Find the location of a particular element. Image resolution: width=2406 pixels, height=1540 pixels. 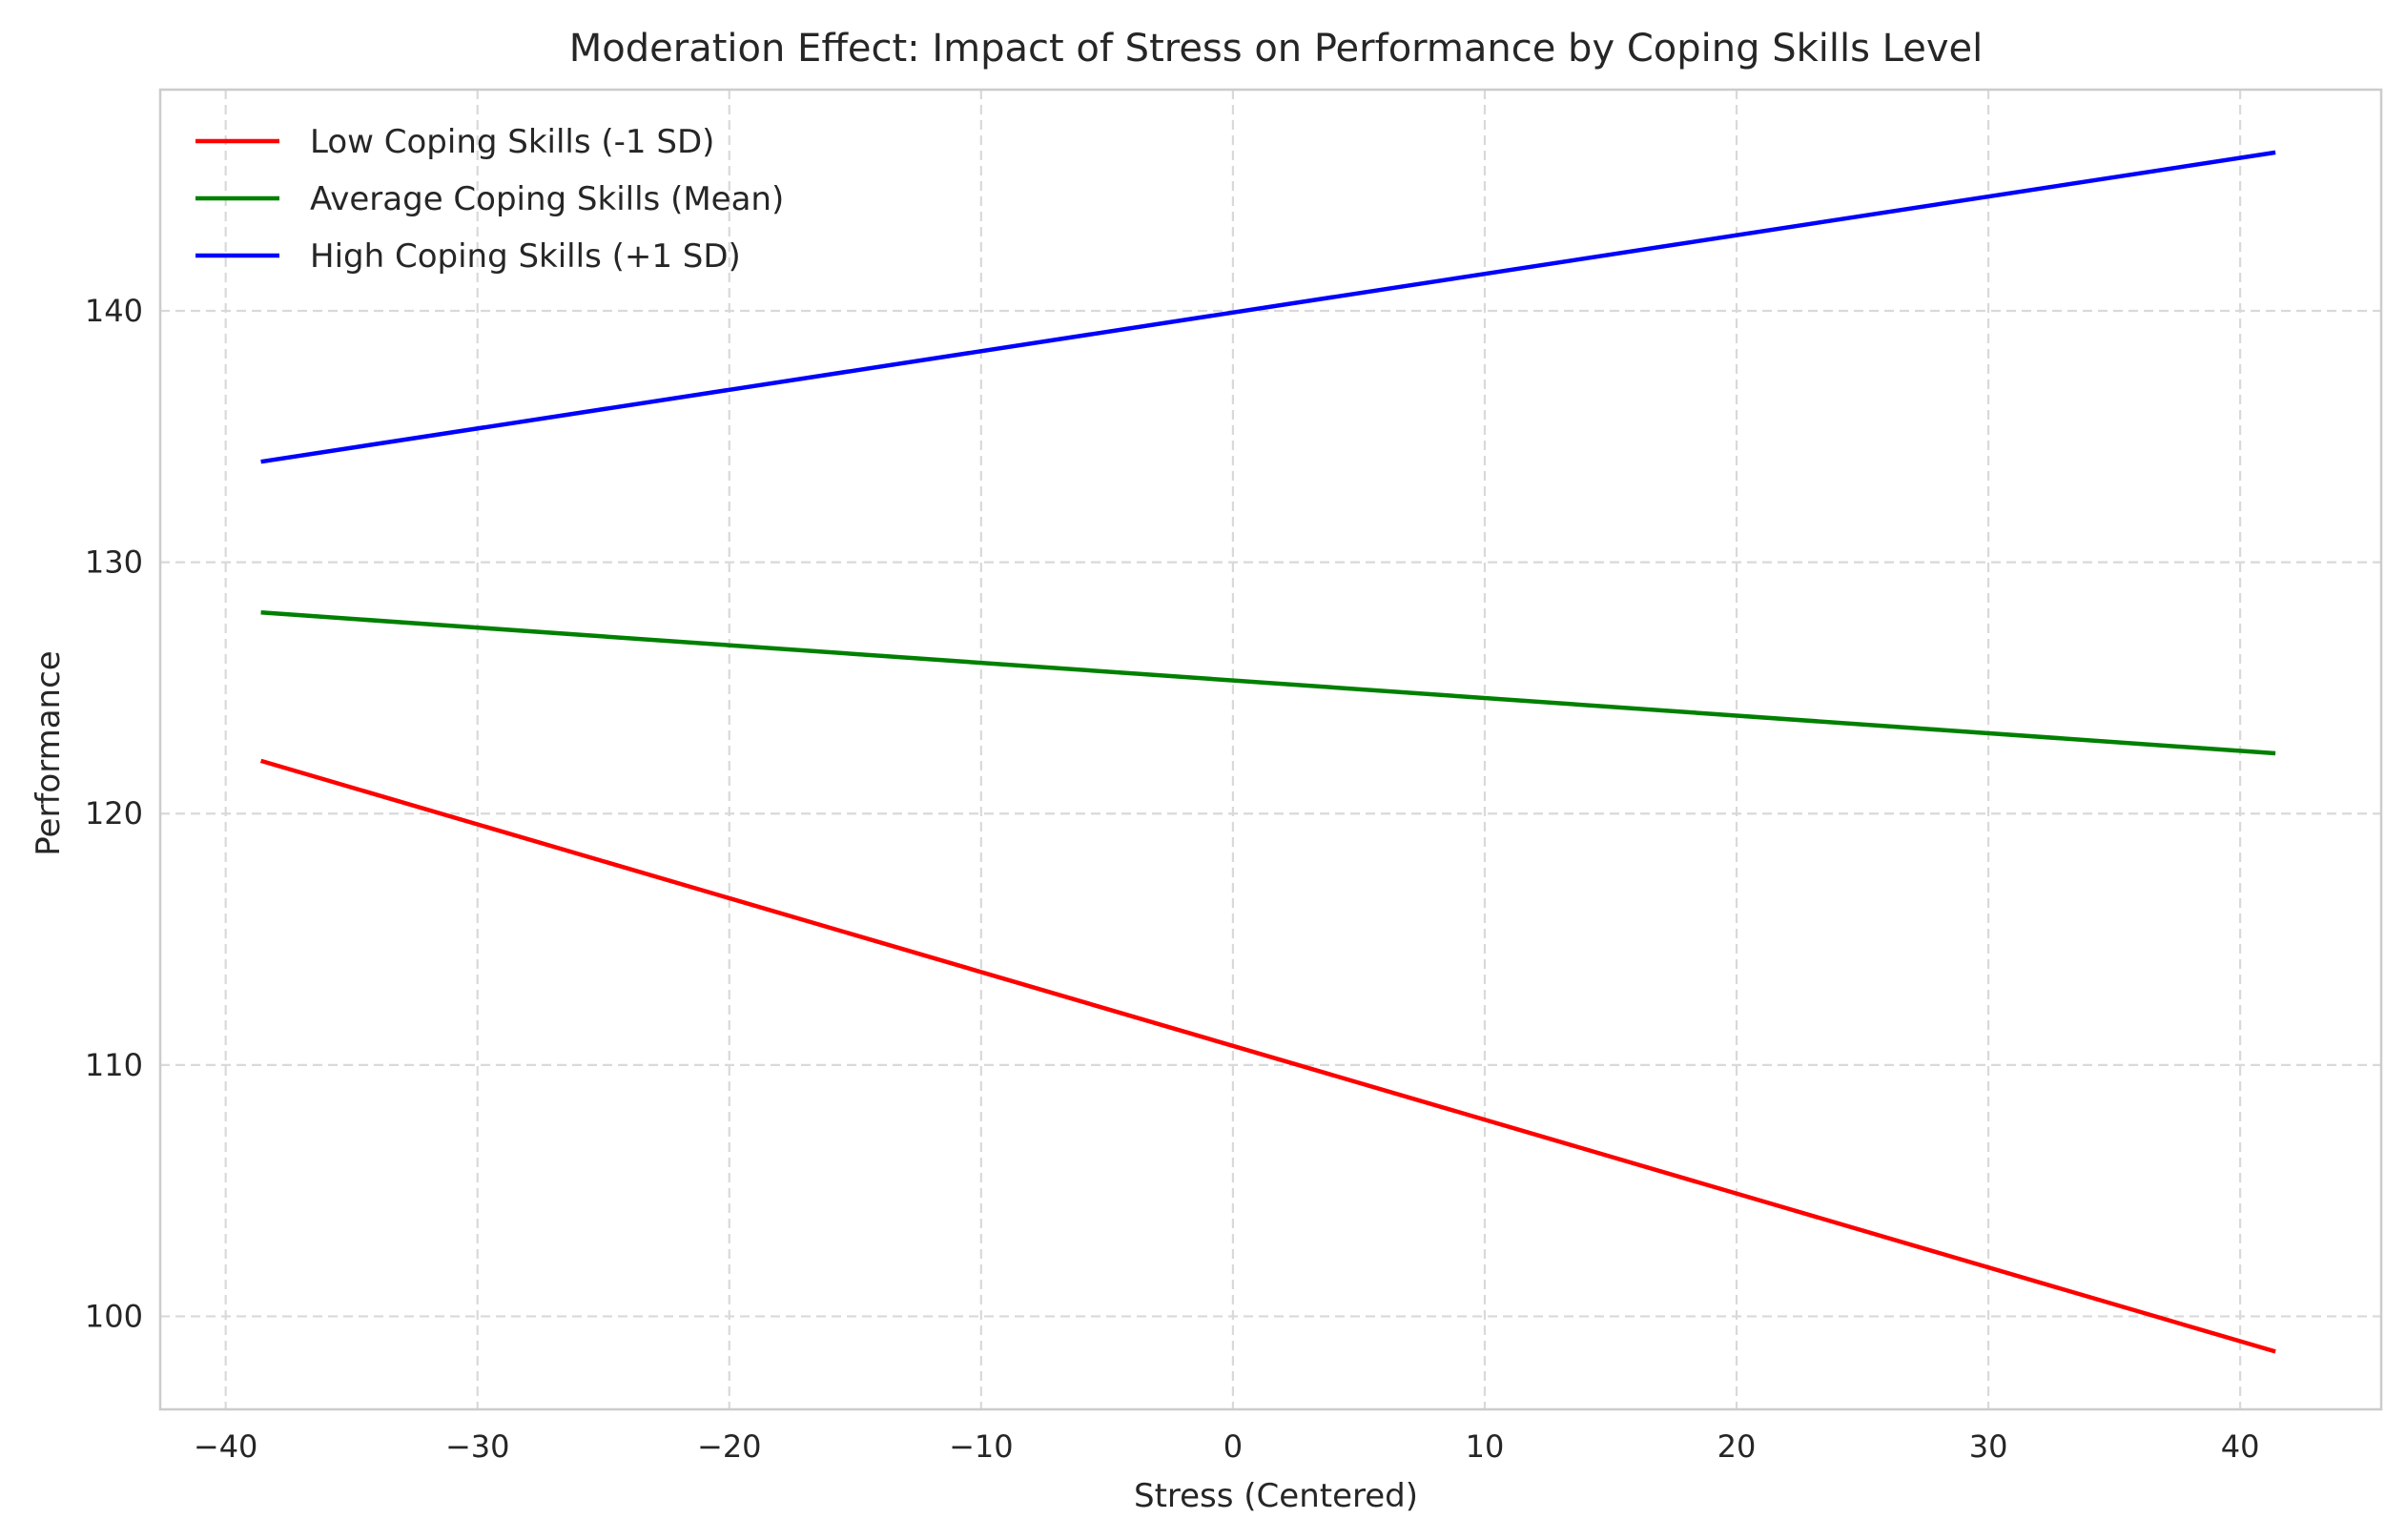

x-axis-label: Stress (Centered) is located at coordinates (1276, 1496).